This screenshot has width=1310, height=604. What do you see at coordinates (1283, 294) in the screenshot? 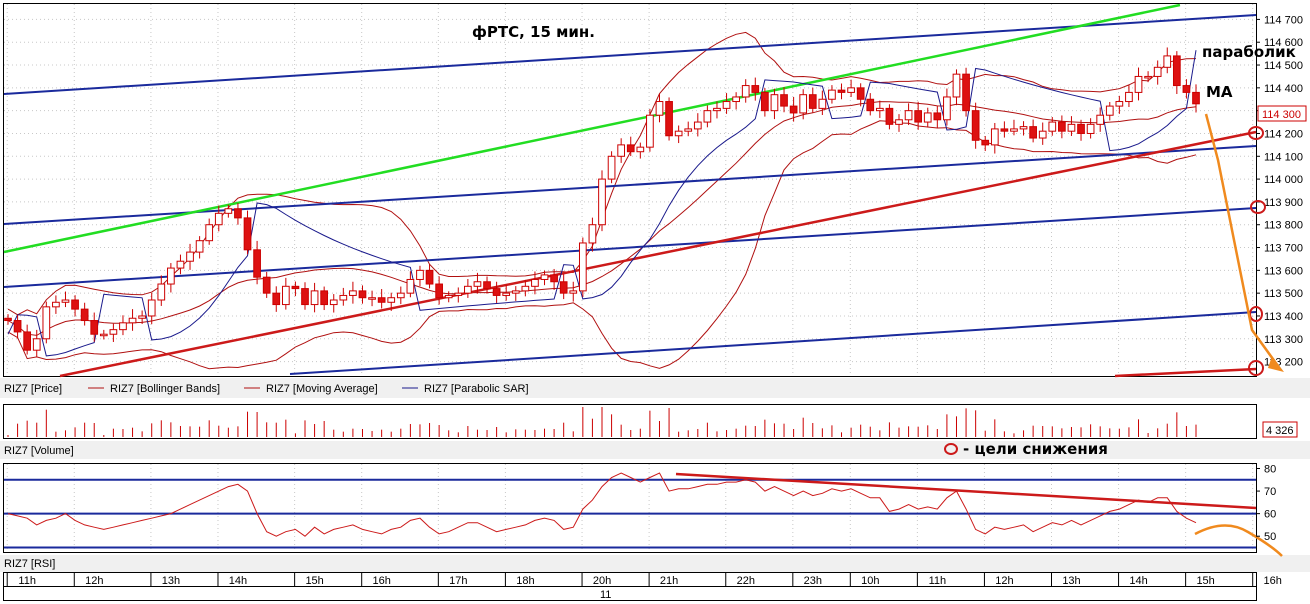
I see `price-tick-label: 113 500` at bounding box center [1283, 294].